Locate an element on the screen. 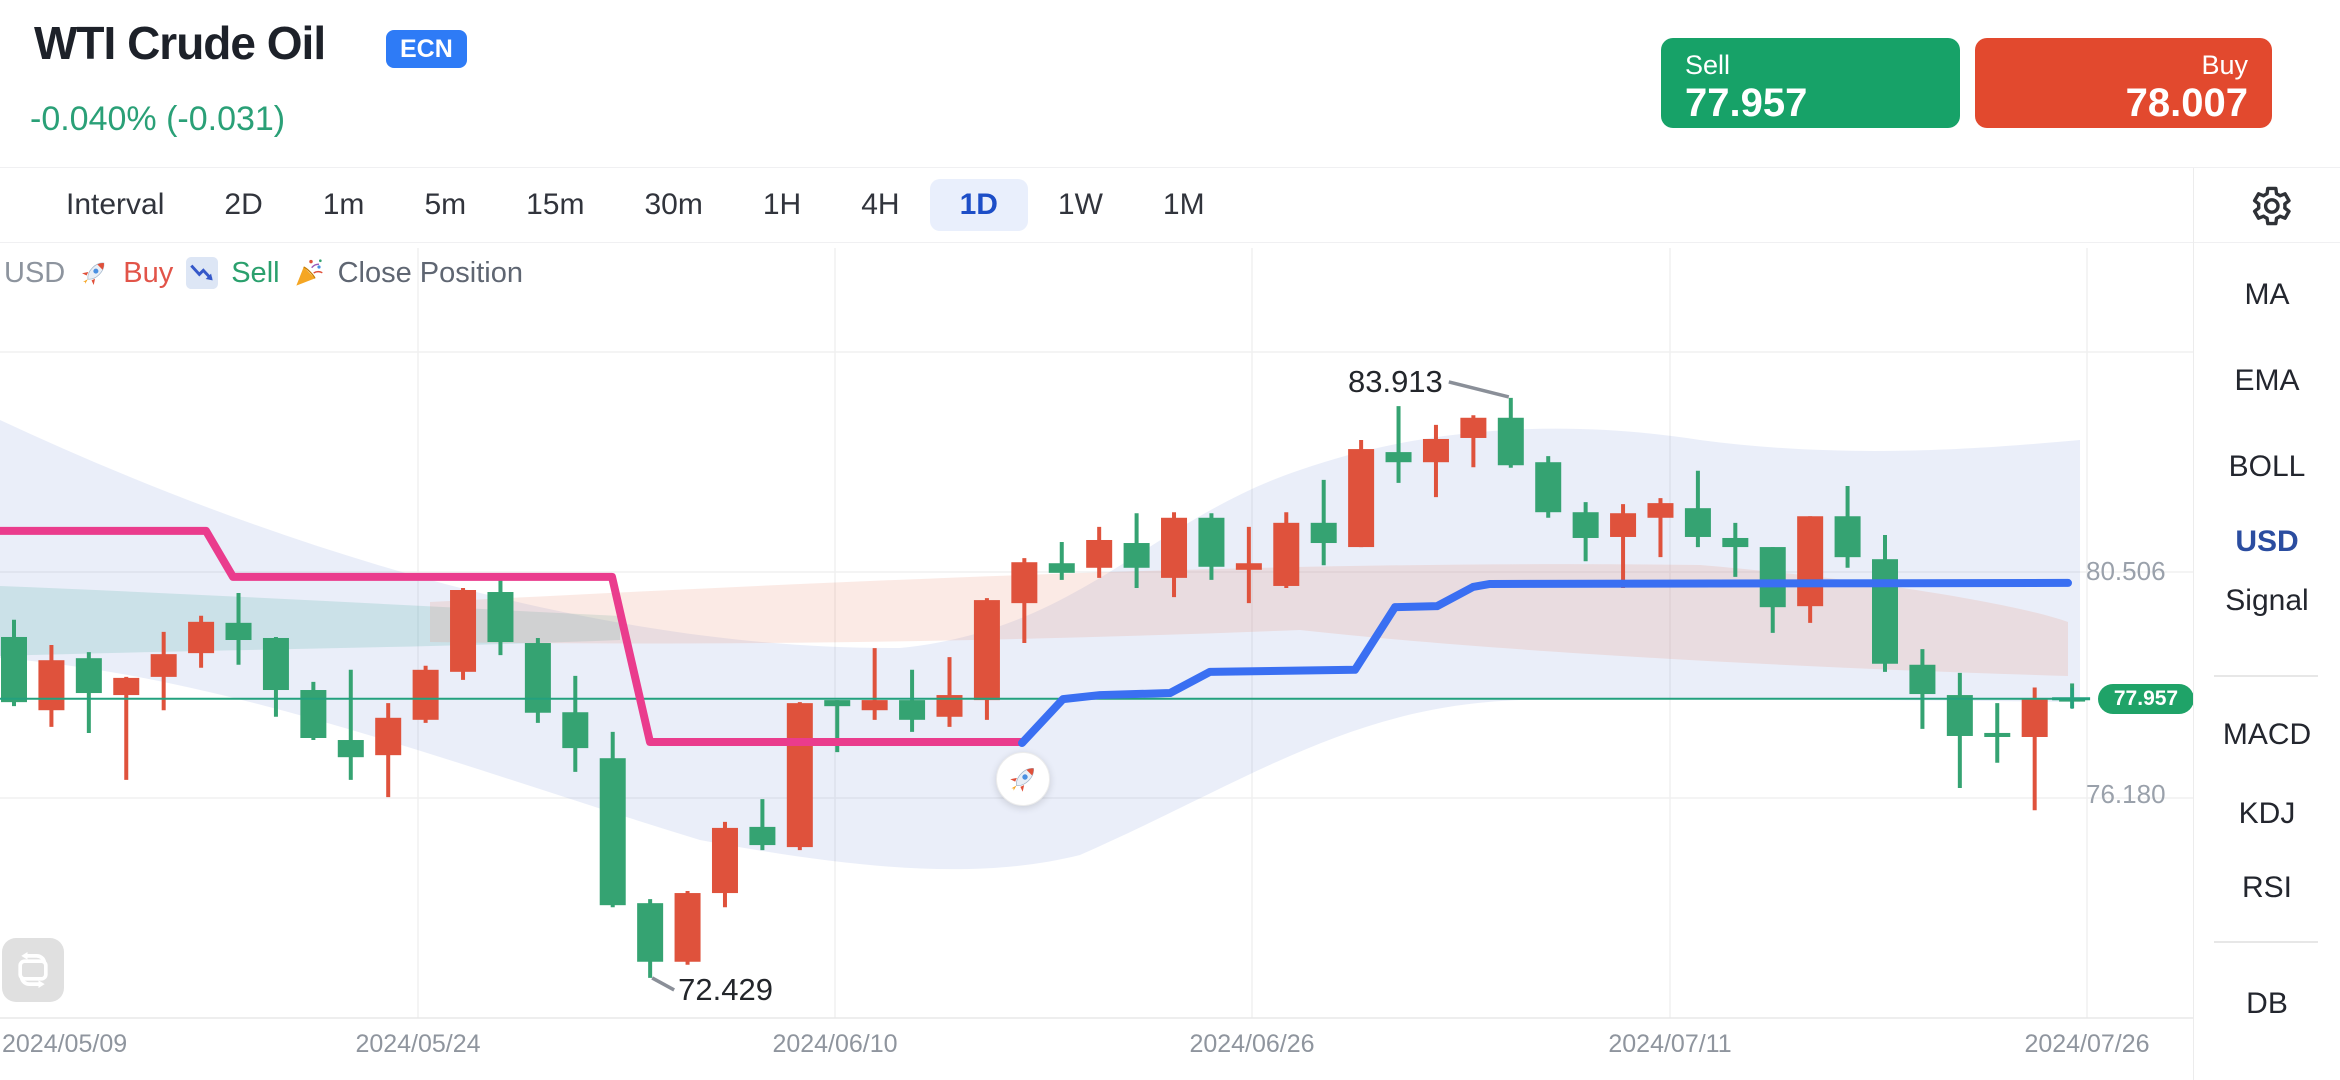 The height and width of the screenshot is (1080, 2340). y-axis-label: 80.506 is located at coordinates (2126, 571).